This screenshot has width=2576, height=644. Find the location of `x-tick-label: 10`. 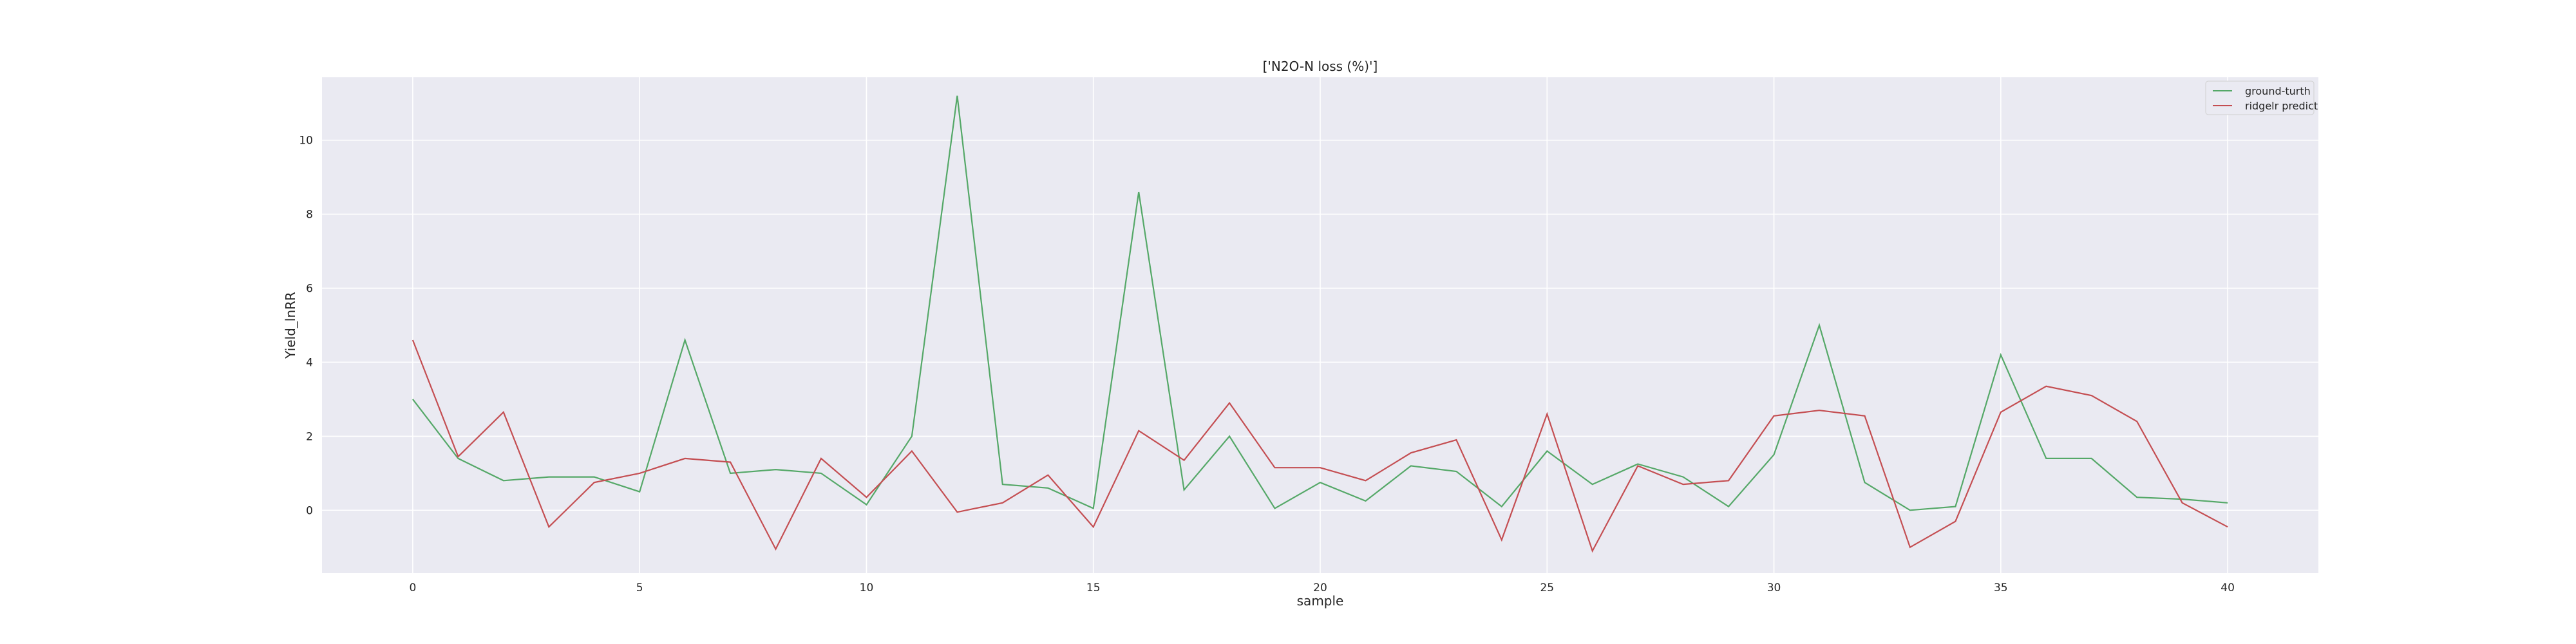

x-tick-label: 10 is located at coordinates (867, 588).